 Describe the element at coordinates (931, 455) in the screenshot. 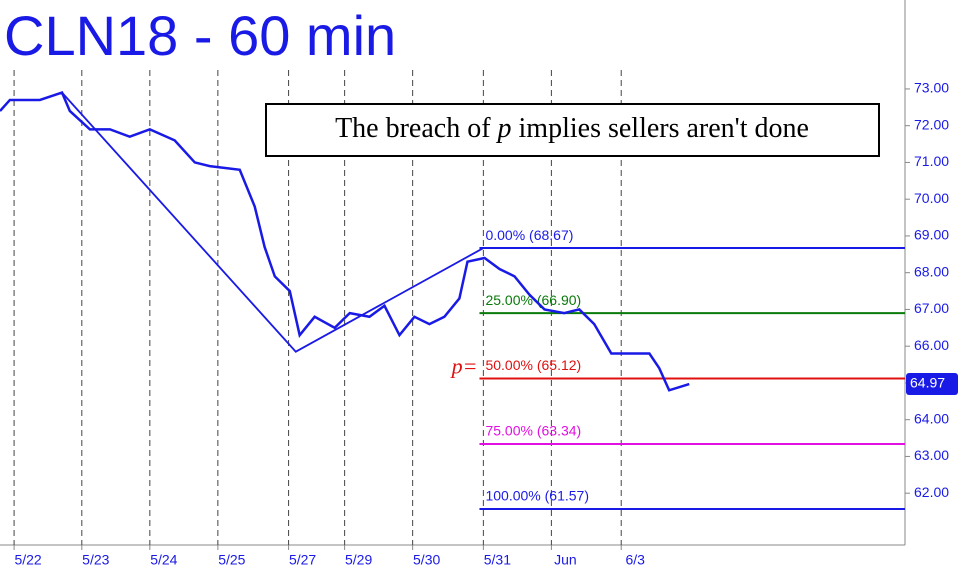

I see `y-tick-label: 63.00` at that location.